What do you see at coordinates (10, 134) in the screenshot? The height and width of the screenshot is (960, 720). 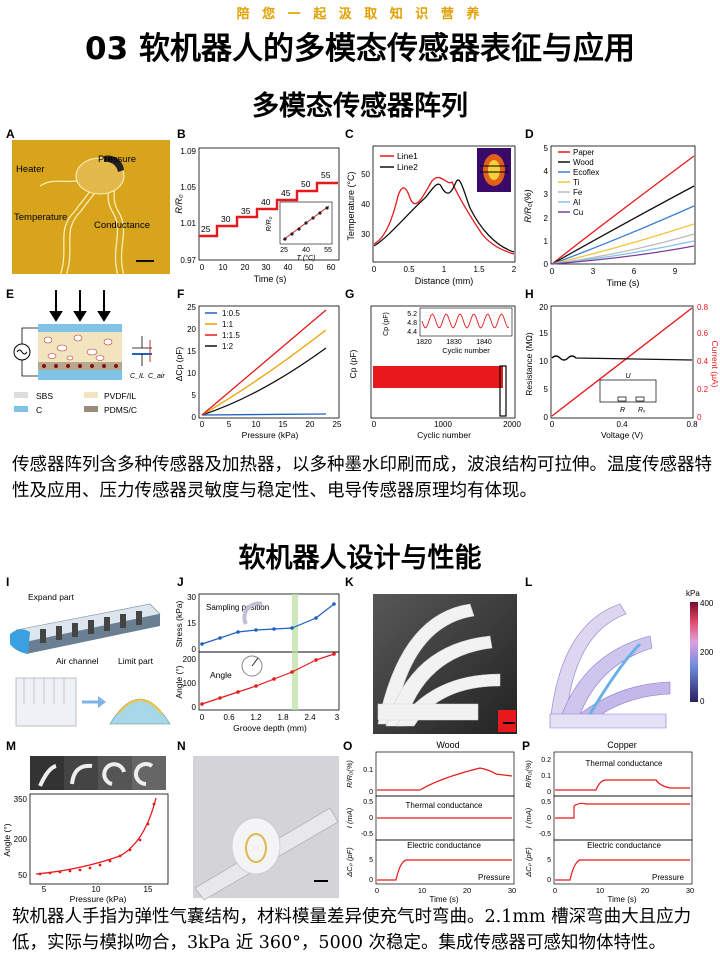 I see `panel-a-label: A` at bounding box center [10, 134].